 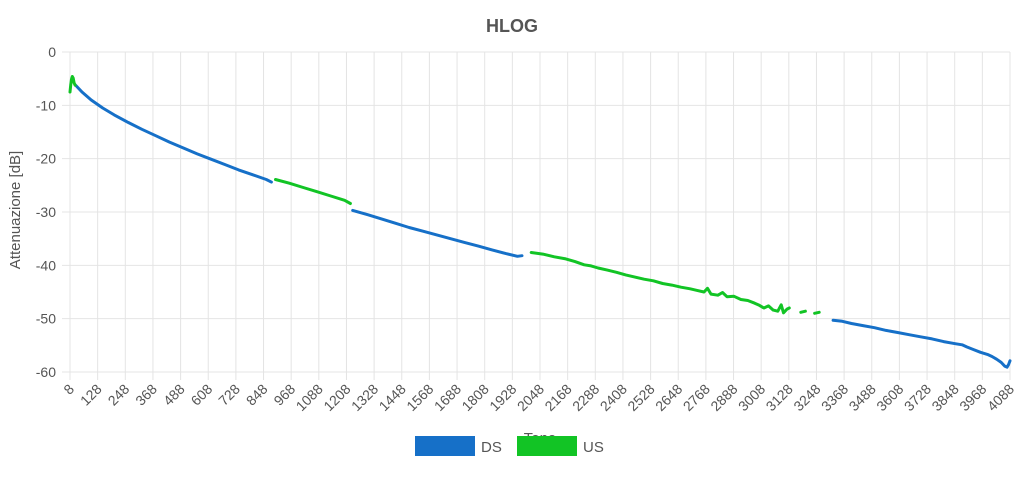 I want to click on x-tick-label: 1448, so click(x=392, y=397).